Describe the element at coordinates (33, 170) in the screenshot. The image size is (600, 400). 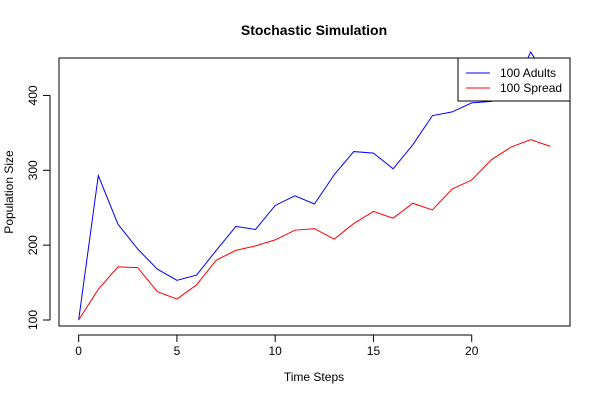
I see `y-tick-label: 300` at that location.